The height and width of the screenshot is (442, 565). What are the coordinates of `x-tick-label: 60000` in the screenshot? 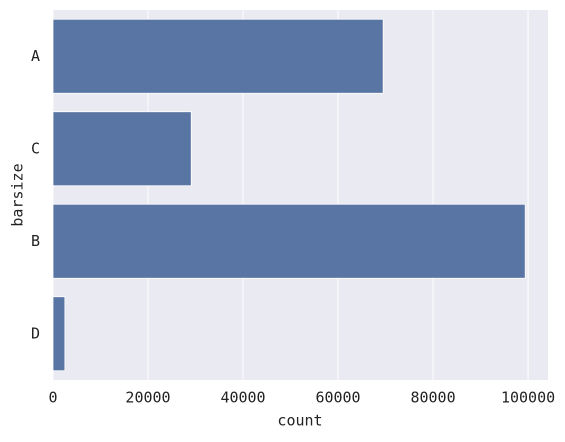 It's located at (337, 398).